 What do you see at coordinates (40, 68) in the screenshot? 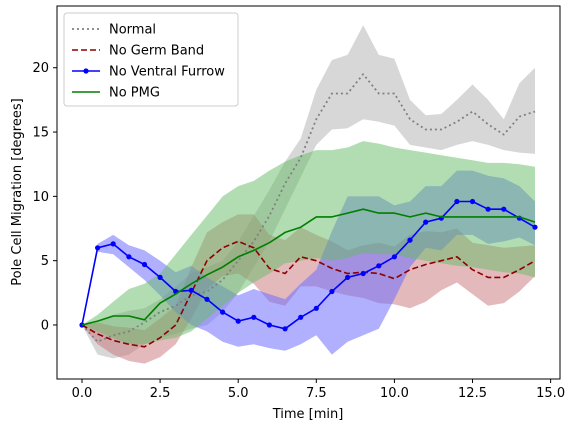
I see `y-tick-label: 20` at bounding box center [40, 68].